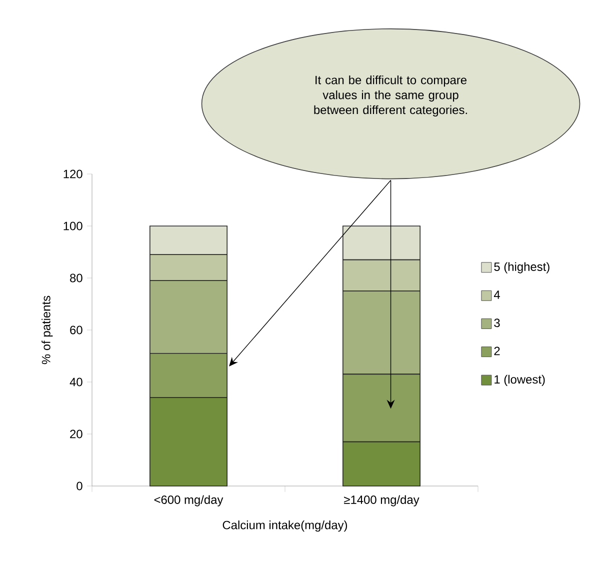  What do you see at coordinates (76, 330) in the screenshot?
I see `y-tick-label: 60` at bounding box center [76, 330].